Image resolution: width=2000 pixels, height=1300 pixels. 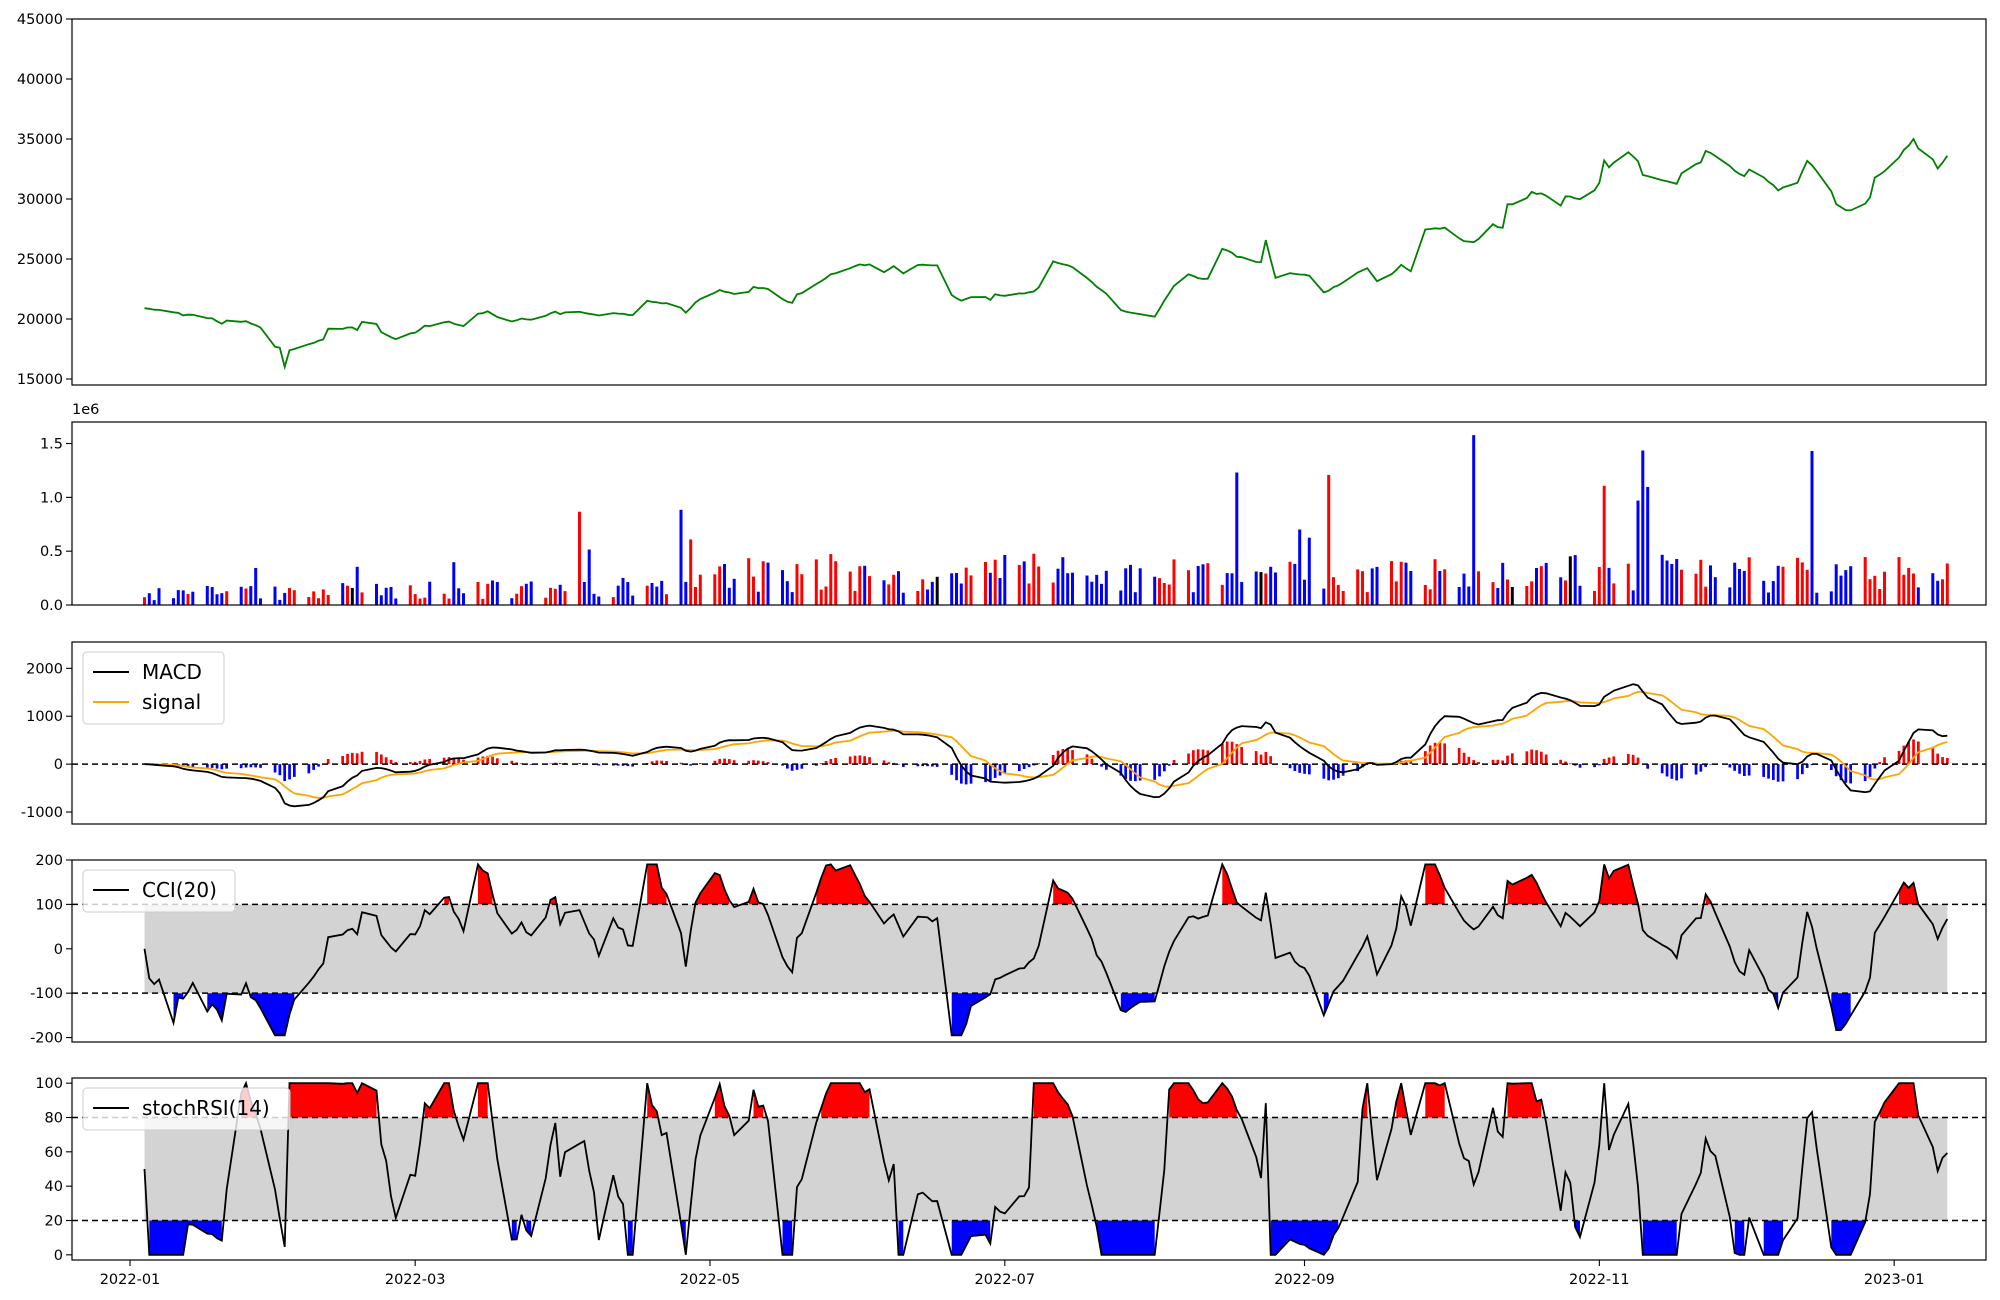 I want to click on stochrsi-oversold-fill, so click(x=1304, y=1237).